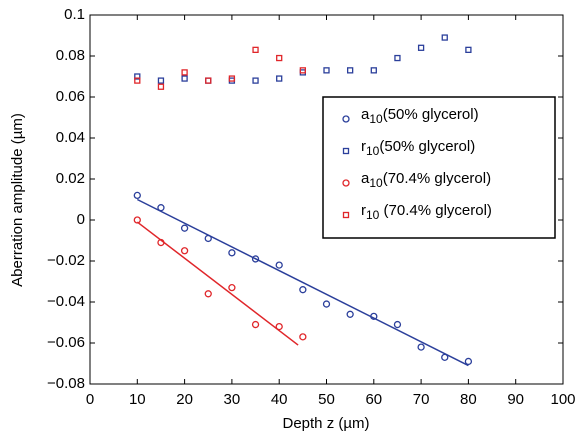 The height and width of the screenshot is (440, 579). What do you see at coordinates (66, 260) in the screenshot?
I see `y-tick-label: −0.02` at bounding box center [66, 260].